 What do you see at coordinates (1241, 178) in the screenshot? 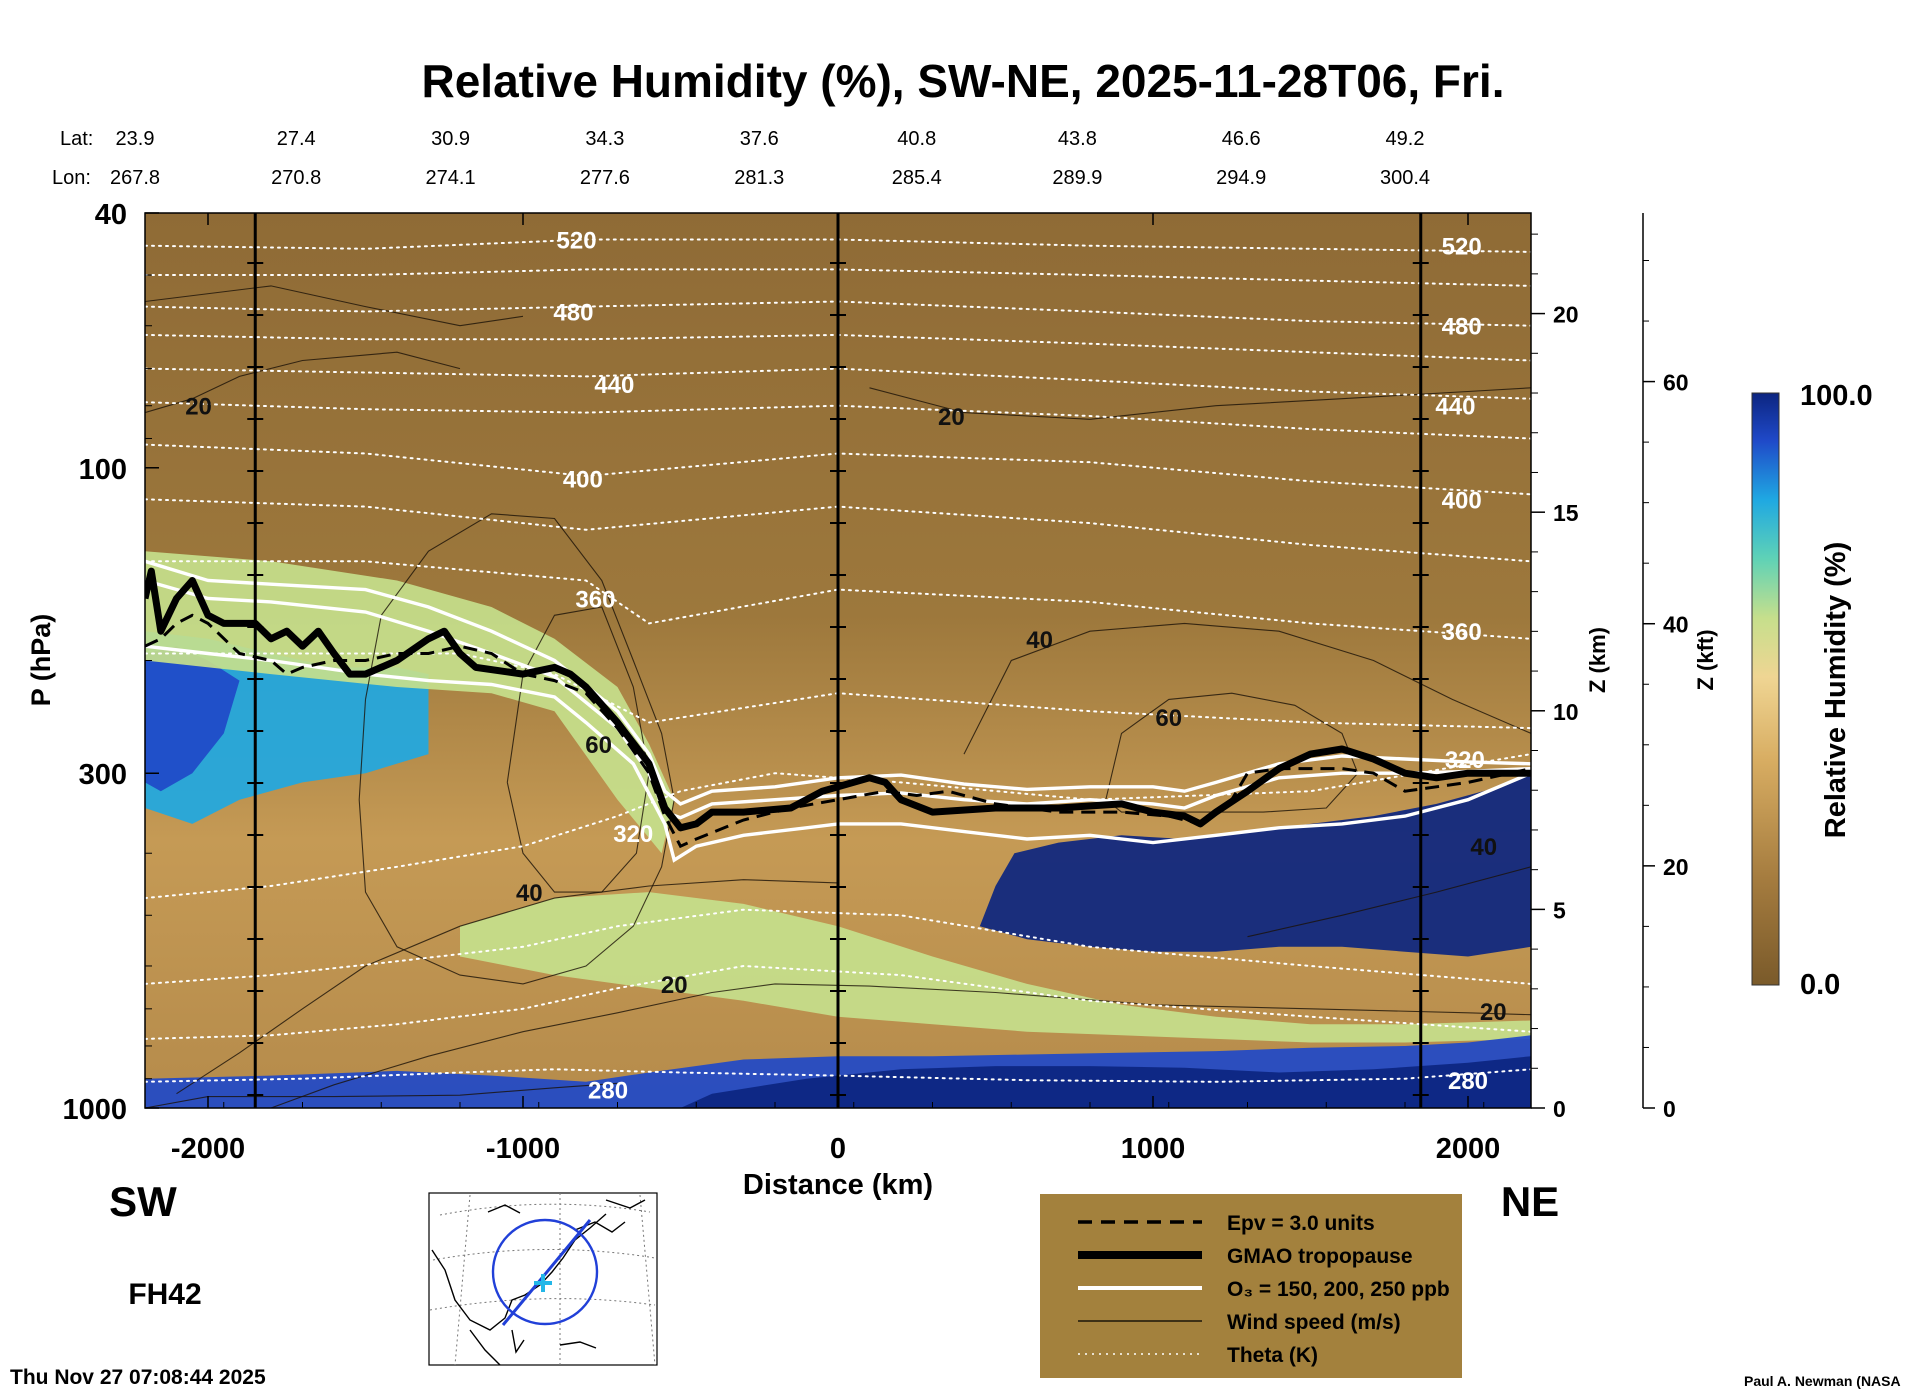
I see `lon-value: 294.9` at bounding box center [1241, 178].